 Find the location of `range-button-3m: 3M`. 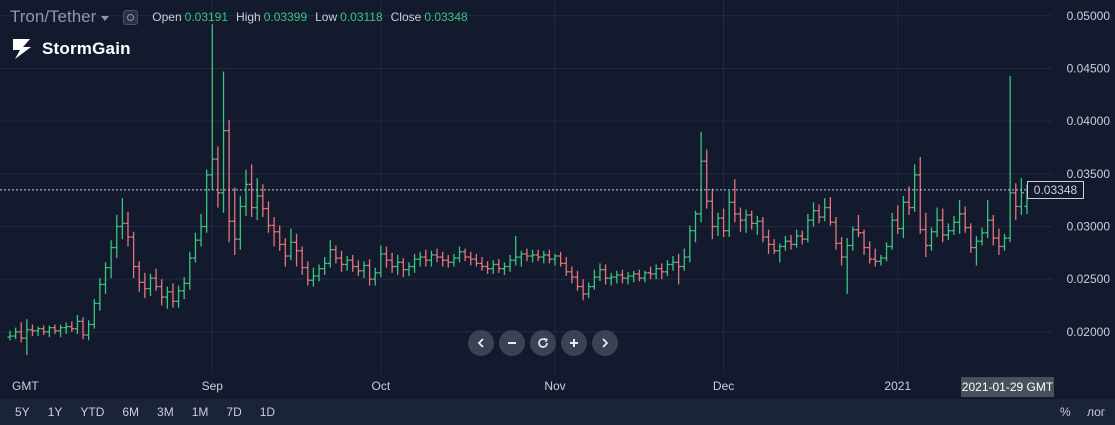

range-button-3m: 3M is located at coordinates (165, 412).